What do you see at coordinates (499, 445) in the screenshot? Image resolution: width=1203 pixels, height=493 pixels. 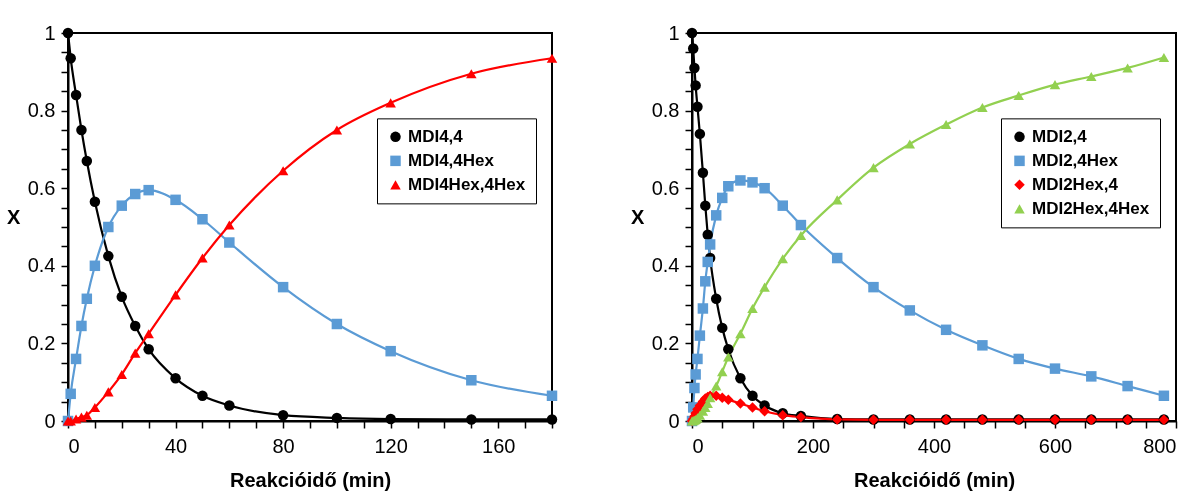 I see `x-tick-label: 160` at bounding box center [499, 445].